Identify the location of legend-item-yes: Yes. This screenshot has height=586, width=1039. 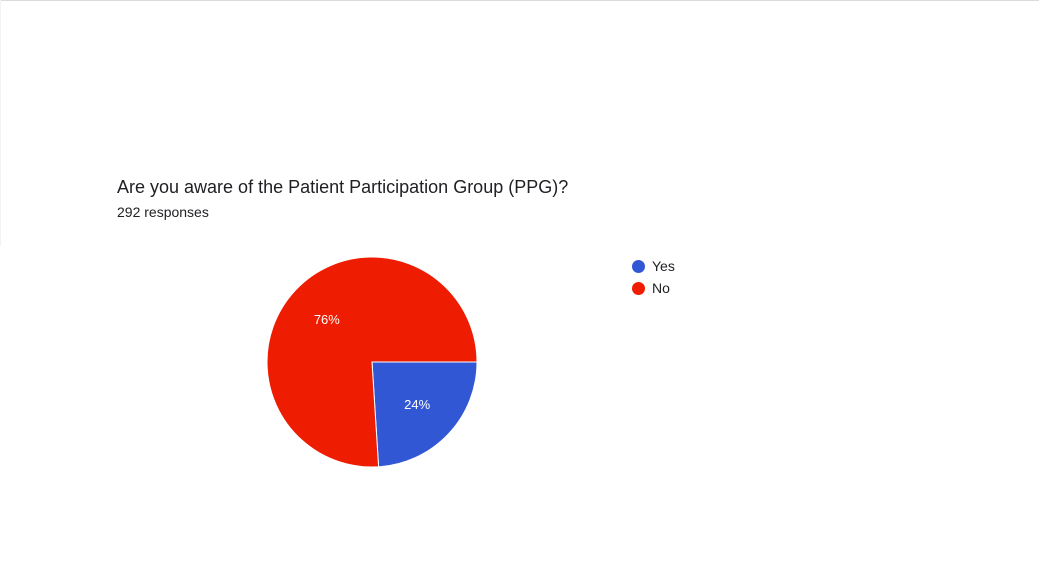
(653, 266).